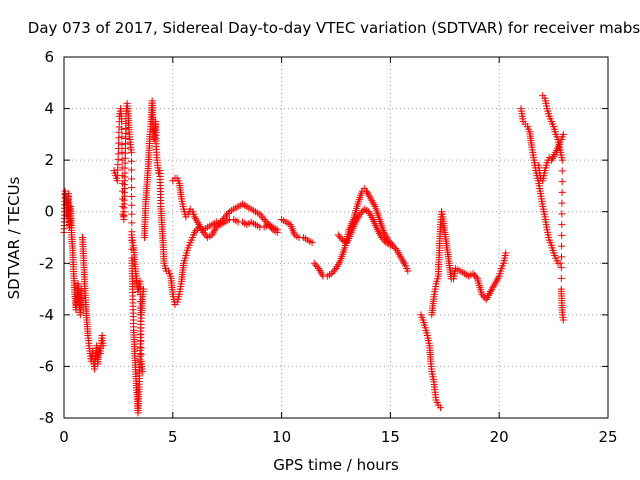 The width and height of the screenshot is (640, 480). Describe the element at coordinates (49, 160) in the screenshot. I see `y-tick-label: 2` at that location.